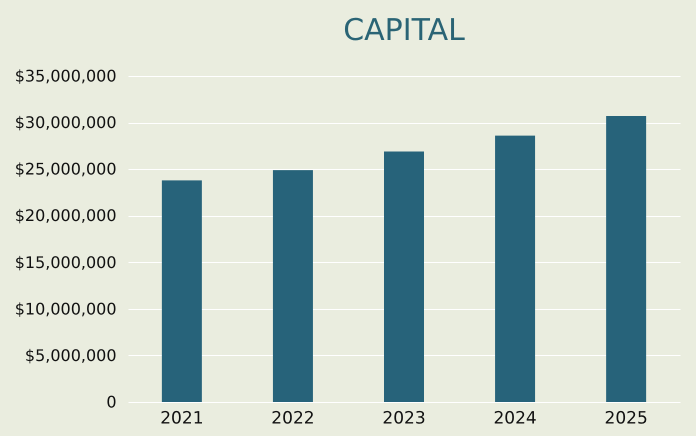 This screenshot has width=696, height=436. What do you see at coordinates (65, 76) in the screenshot?
I see `y-tick-label: $35,000,000` at bounding box center [65, 76].